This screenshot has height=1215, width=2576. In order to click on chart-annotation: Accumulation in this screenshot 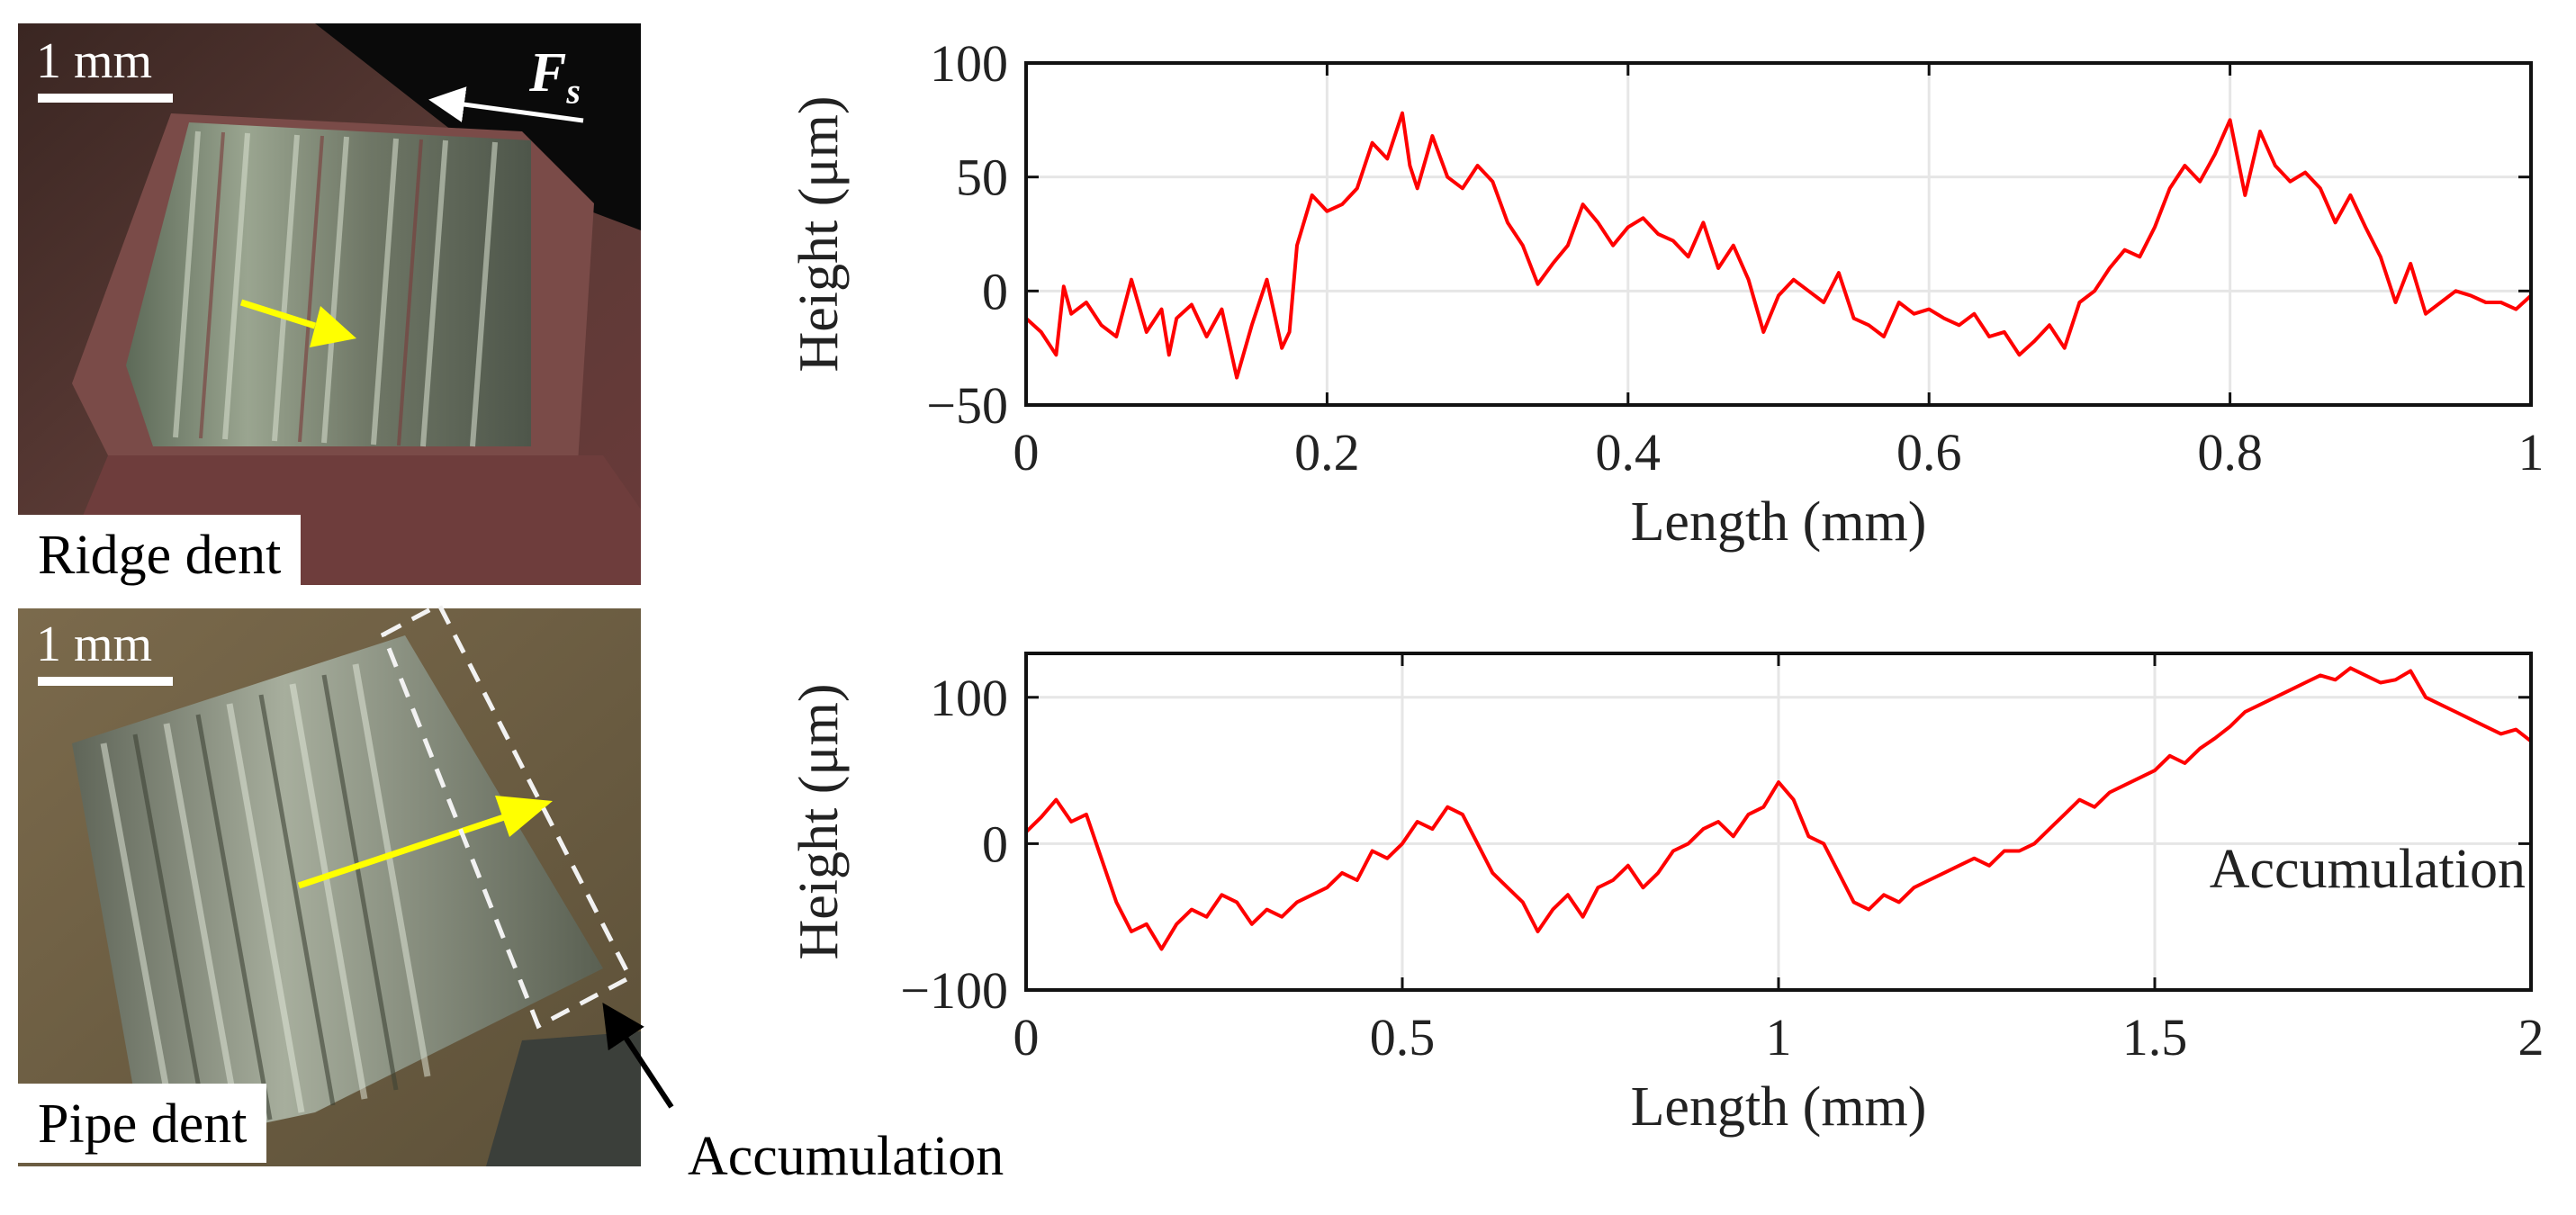, I will do `click(2368, 870)`.